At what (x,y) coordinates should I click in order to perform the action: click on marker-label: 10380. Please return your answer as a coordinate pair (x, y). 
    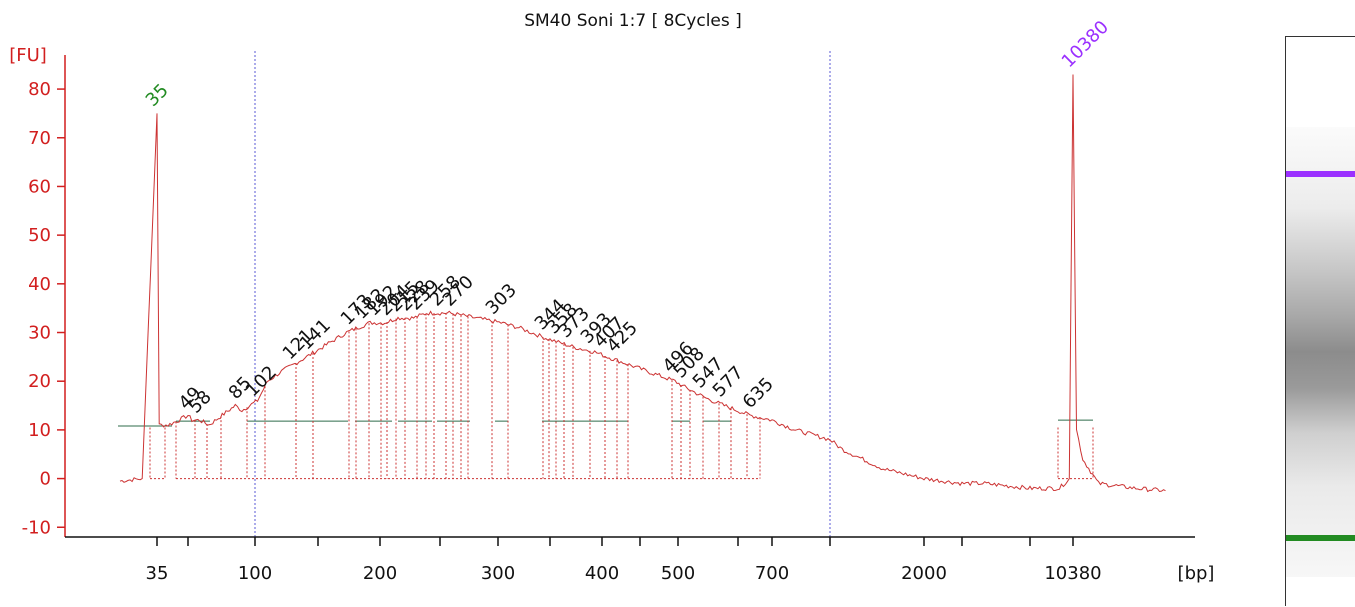
    Looking at the image, I should click on (1085, 44).